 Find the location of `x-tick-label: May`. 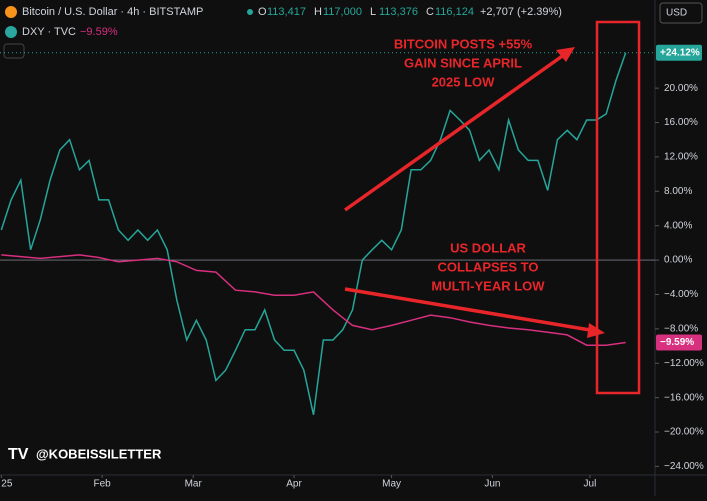

x-tick-label: May is located at coordinates (391, 484).